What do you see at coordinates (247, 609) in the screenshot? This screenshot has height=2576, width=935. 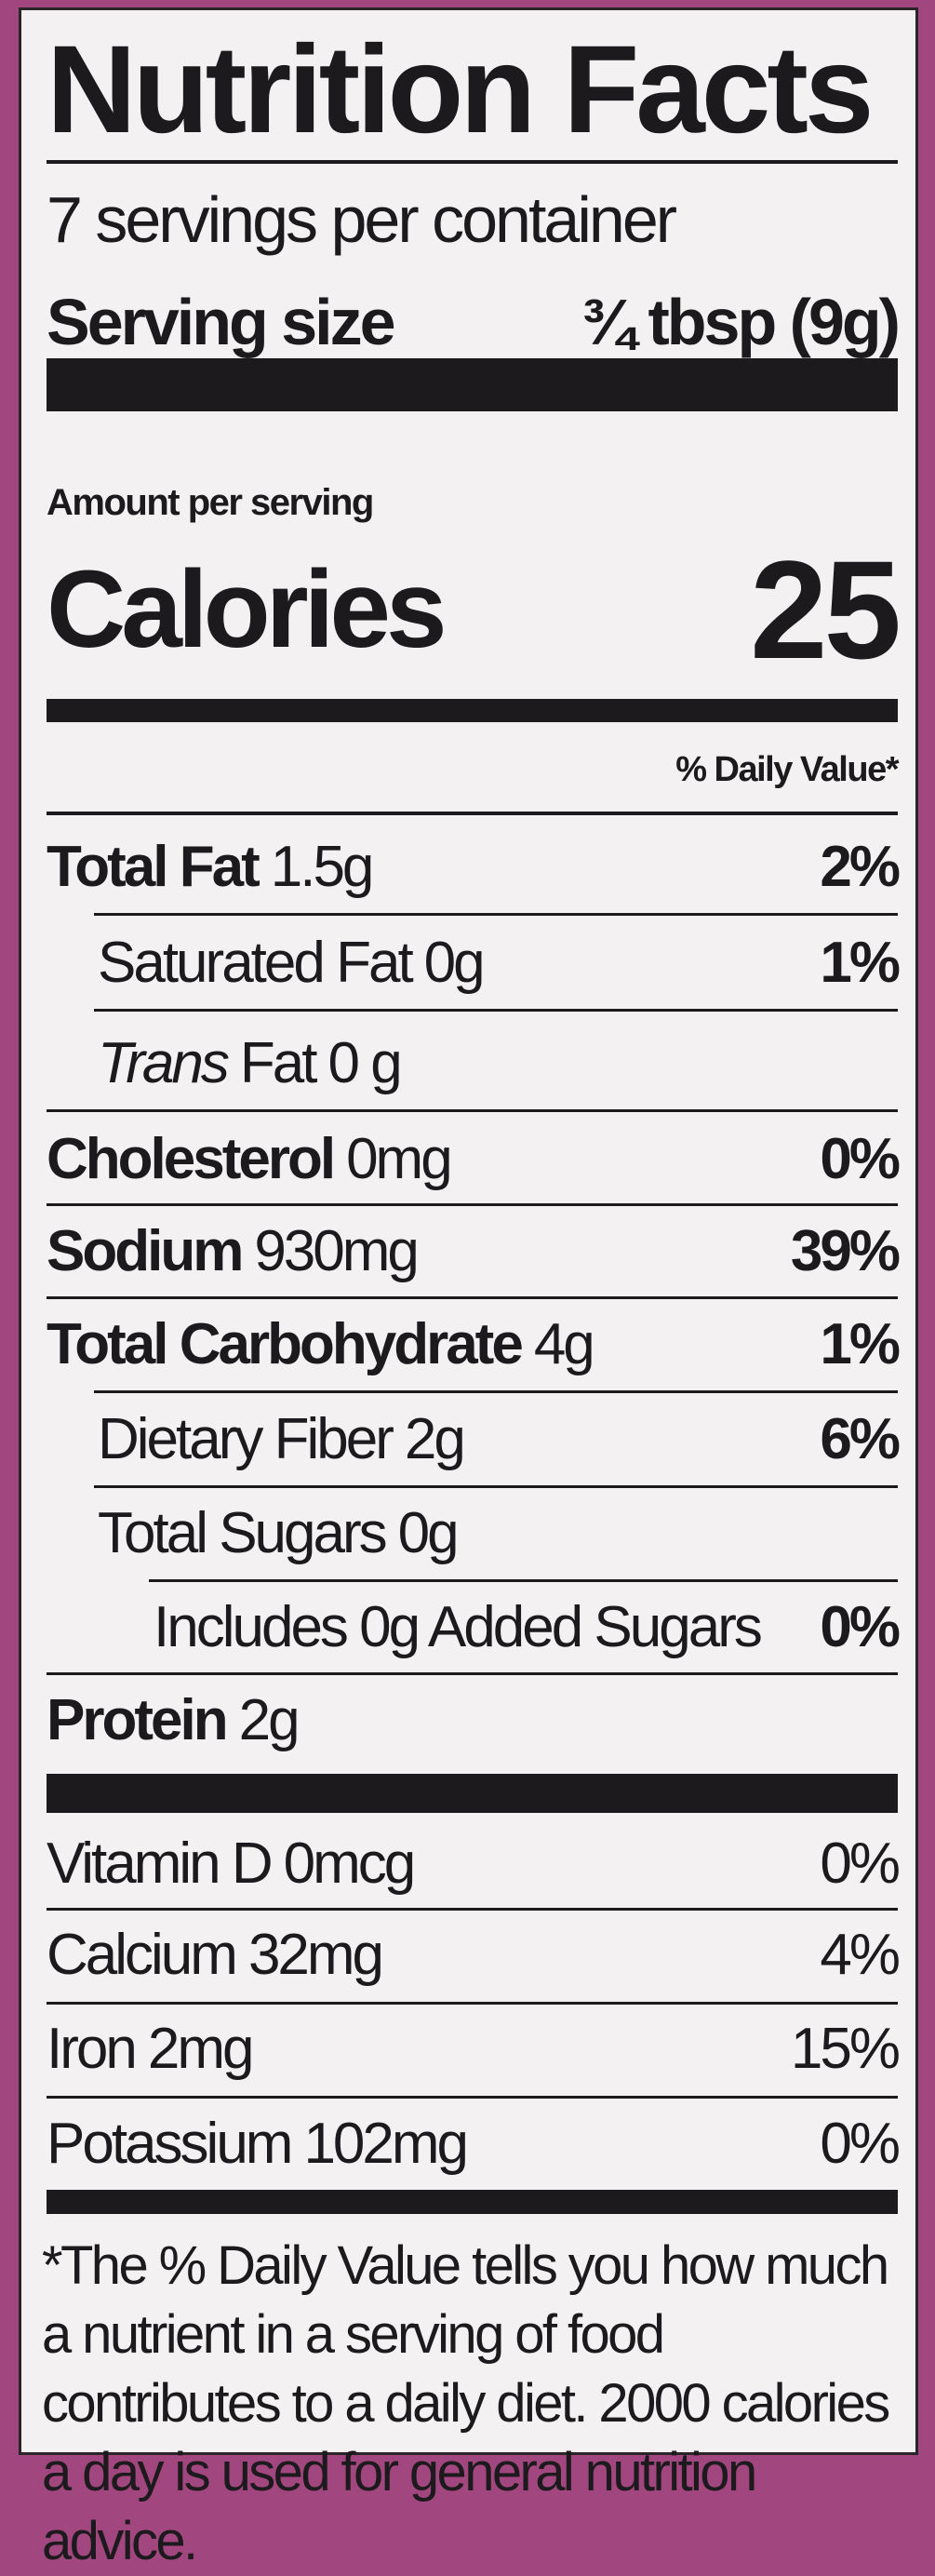 I see `calories-label: Calories` at bounding box center [247, 609].